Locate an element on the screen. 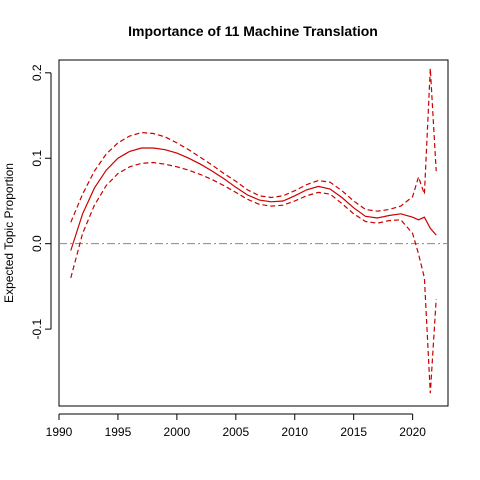  x-tick-label: 1995 is located at coordinates (118, 432).